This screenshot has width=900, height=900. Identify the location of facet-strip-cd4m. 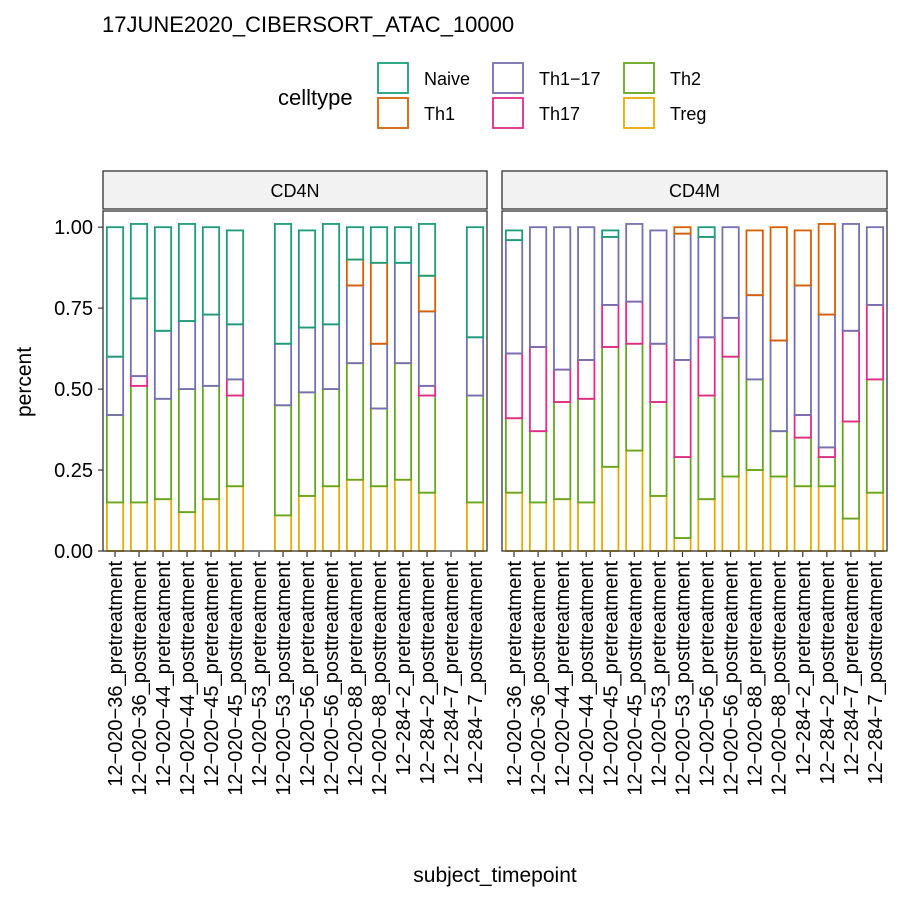
(694, 190).